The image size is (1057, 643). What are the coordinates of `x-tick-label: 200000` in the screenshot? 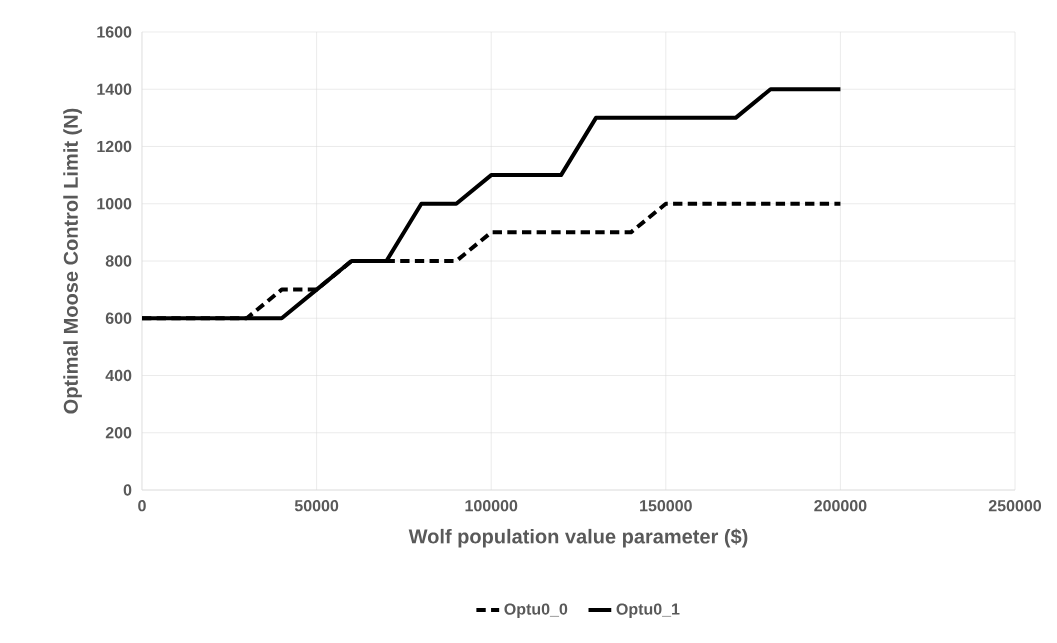 It's located at (840, 506).